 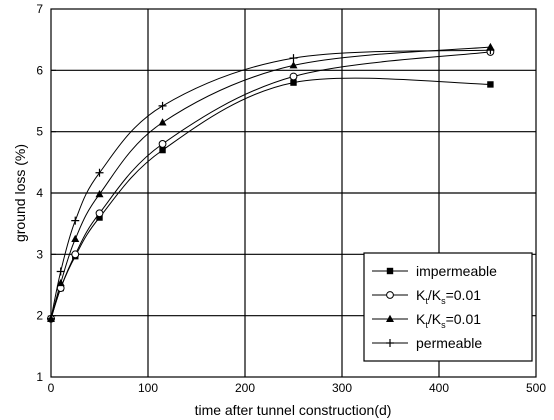 What do you see at coordinates (39, 9) in the screenshot?
I see `y-tick-label: 7` at bounding box center [39, 9].